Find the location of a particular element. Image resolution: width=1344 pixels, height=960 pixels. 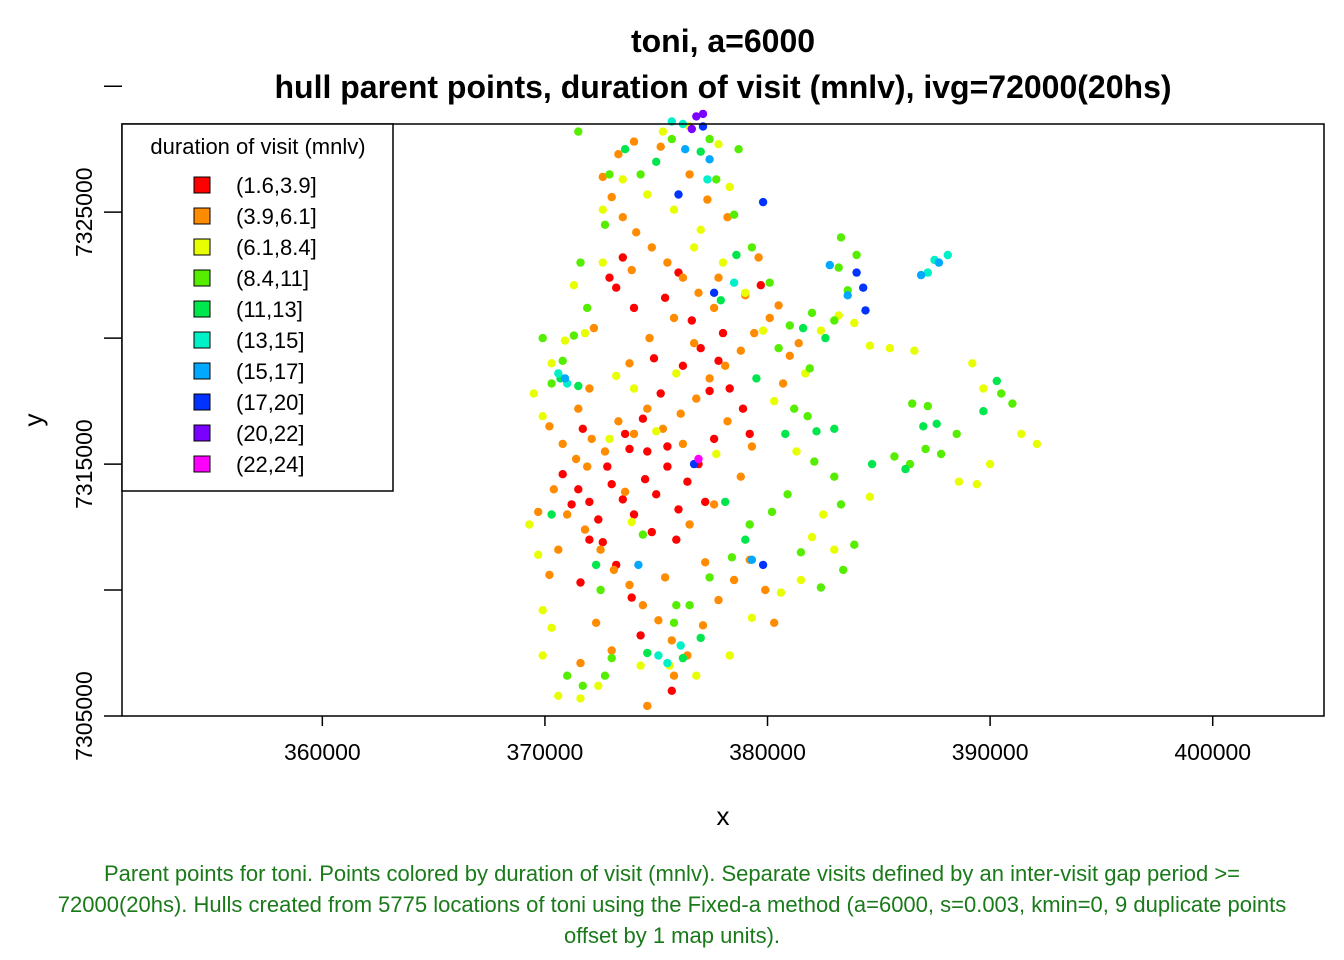

x-tick-label: 380000 is located at coordinates (767, 752).